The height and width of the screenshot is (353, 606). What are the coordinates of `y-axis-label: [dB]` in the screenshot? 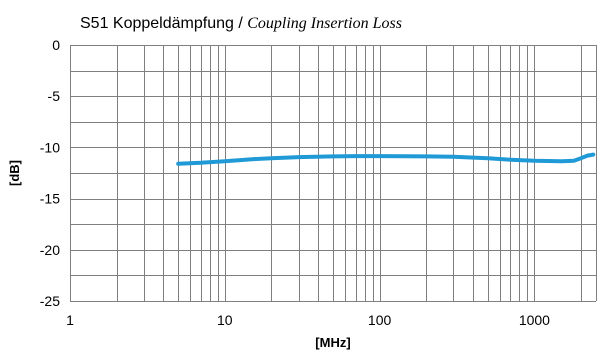 It's located at (14, 173).